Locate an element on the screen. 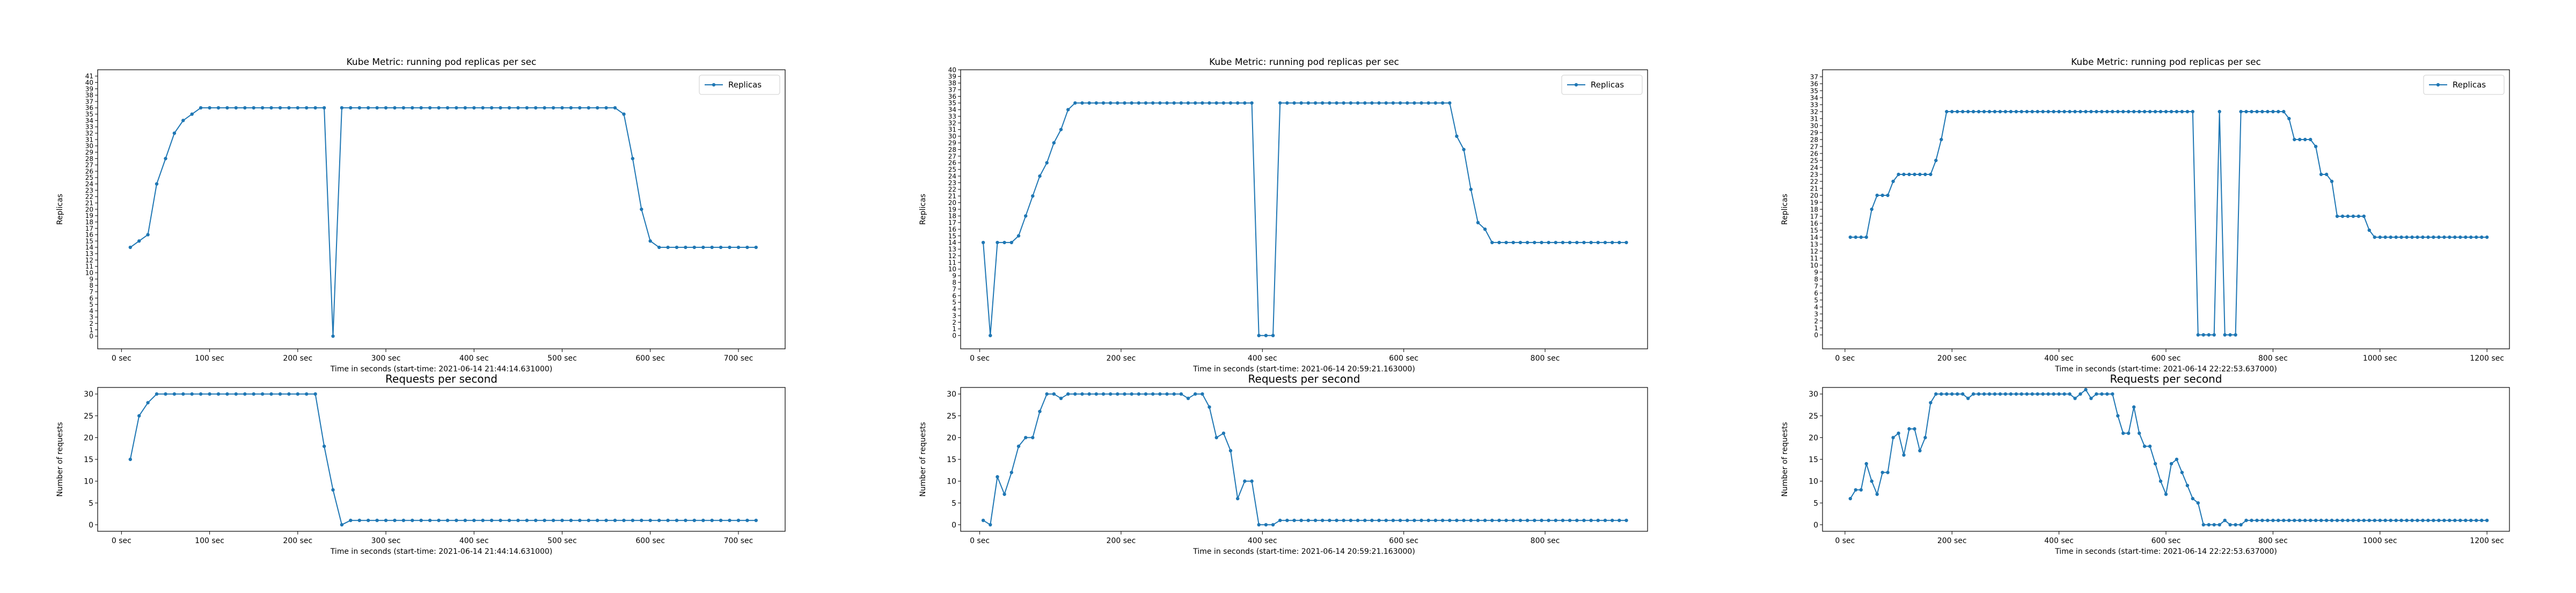 Image resolution: width=2576 pixels, height=593 pixels. y-tick-label: 24 is located at coordinates (1814, 167).